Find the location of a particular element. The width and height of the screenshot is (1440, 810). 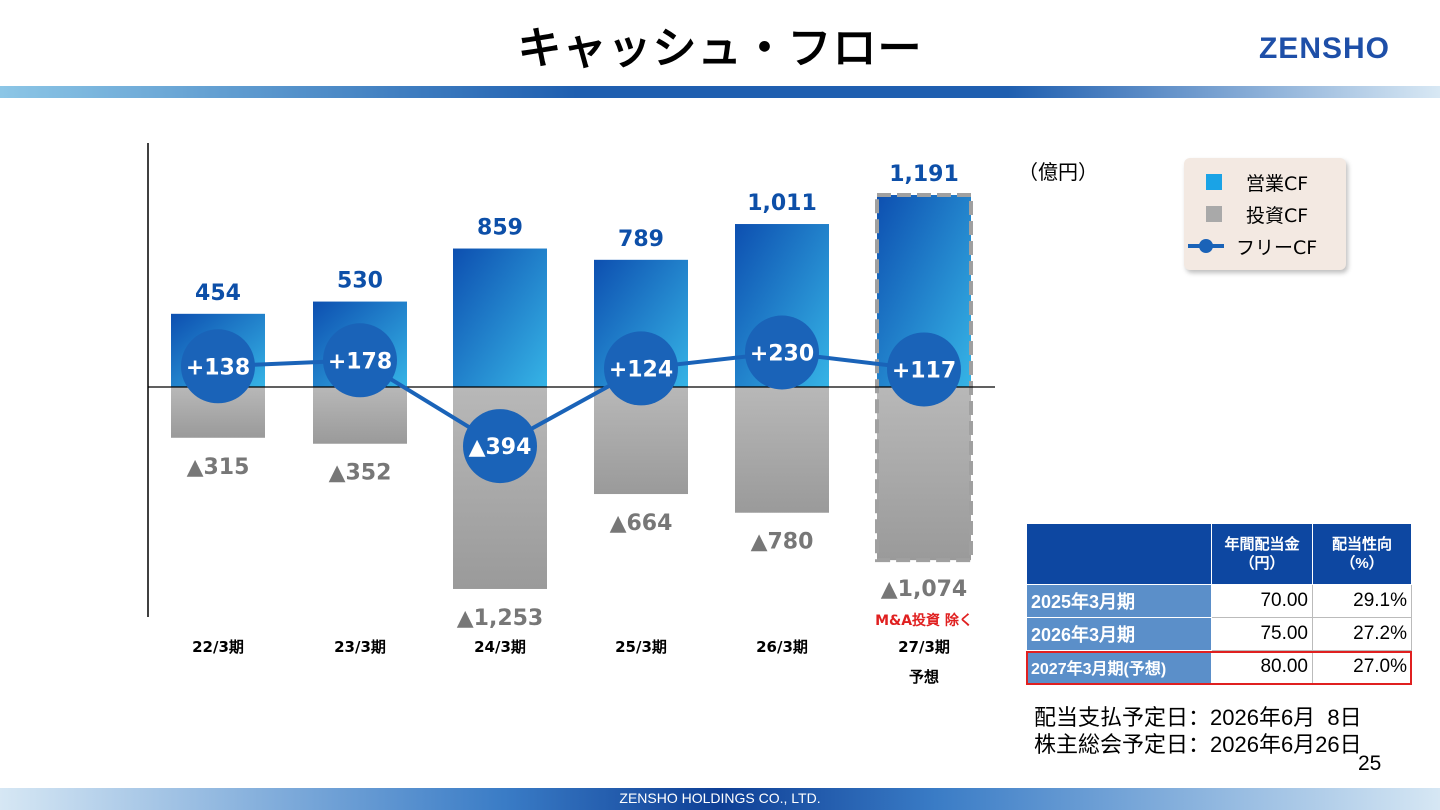

operating-cf-label: 1,191 is located at coordinates (924, 174).